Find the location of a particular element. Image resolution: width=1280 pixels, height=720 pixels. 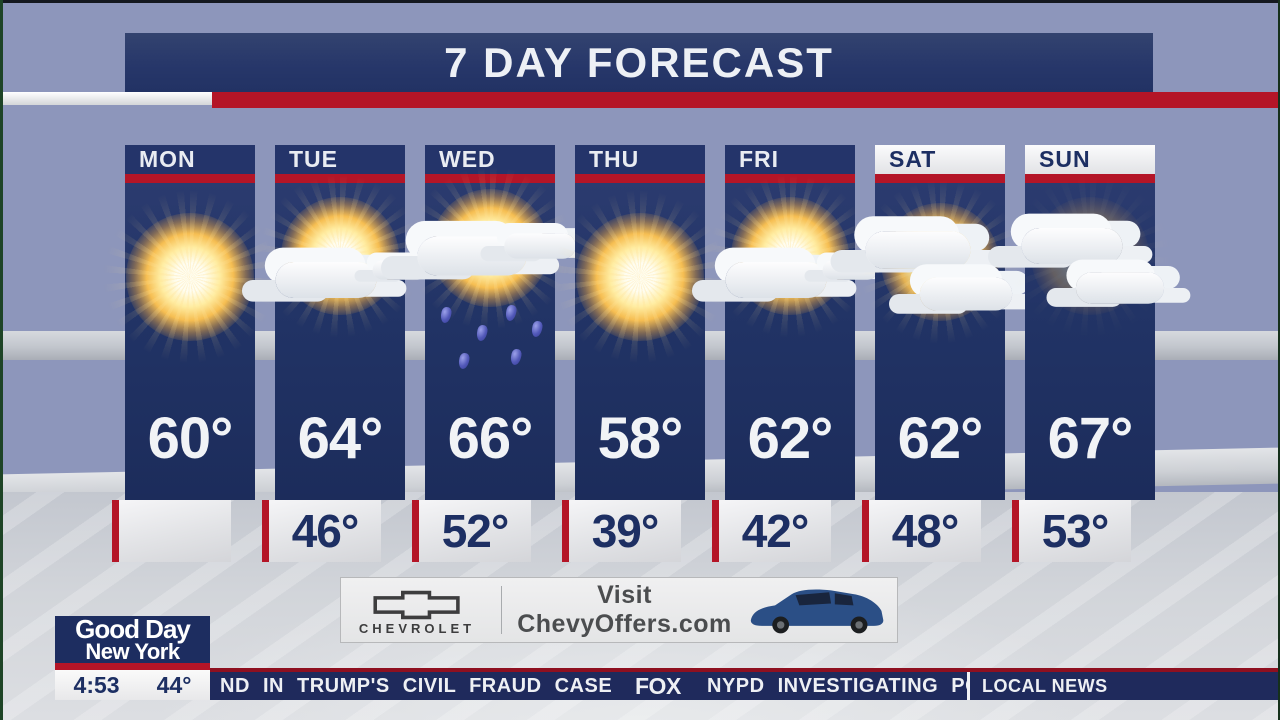

high-temp: 64° is located at coordinates (340, 438).